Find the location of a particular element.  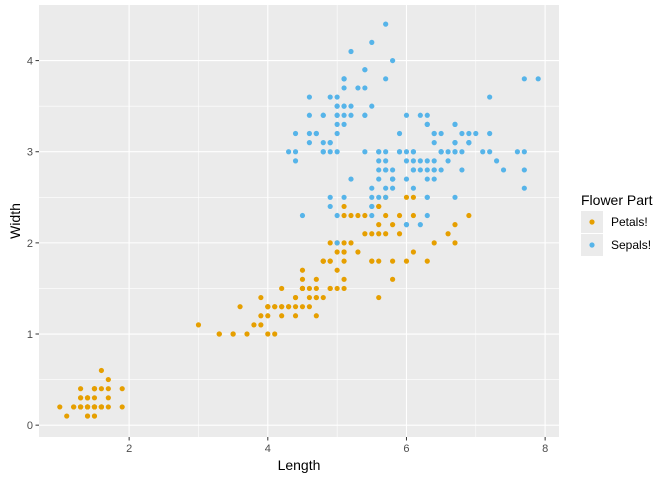

y-tick-label: 0 is located at coordinates (30, 426).